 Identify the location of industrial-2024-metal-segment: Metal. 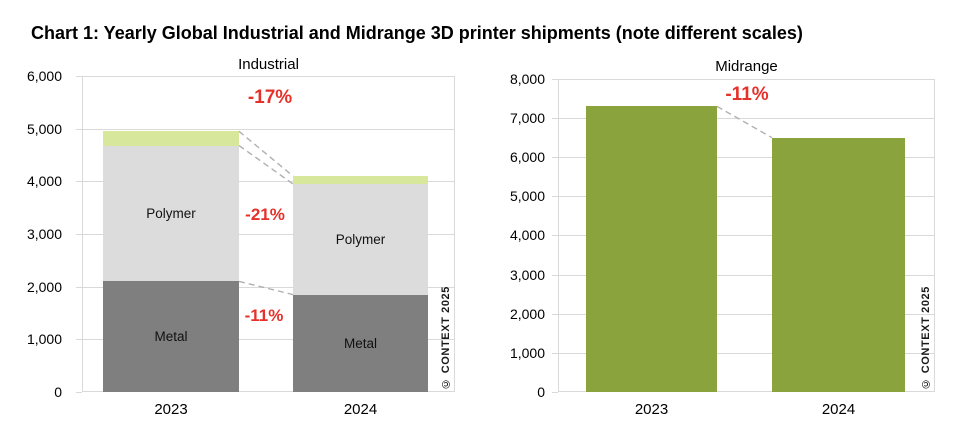
(360, 343).